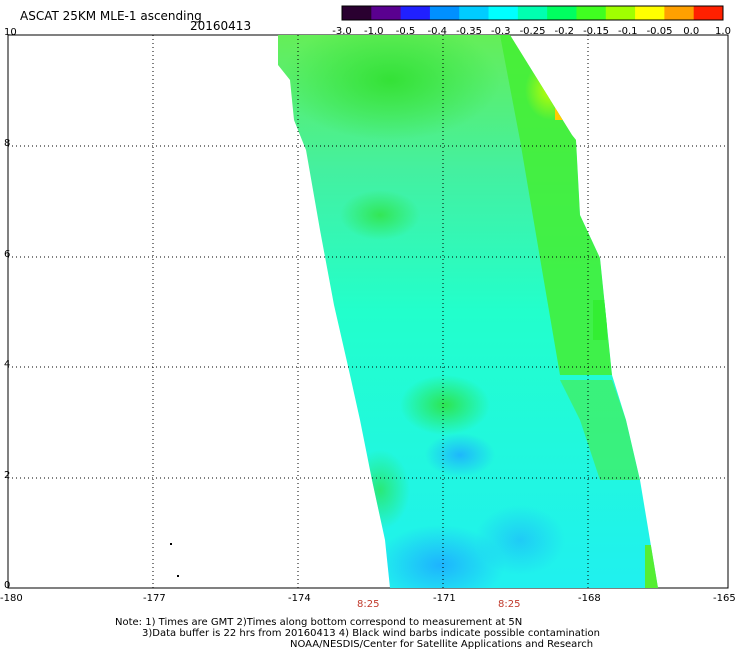 The height and width of the screenshot is (650, 740). What do you see at coordinates (10, 32) in the screenshot?
I see `y-tick-label: 10` at bounding box center [10, 32].